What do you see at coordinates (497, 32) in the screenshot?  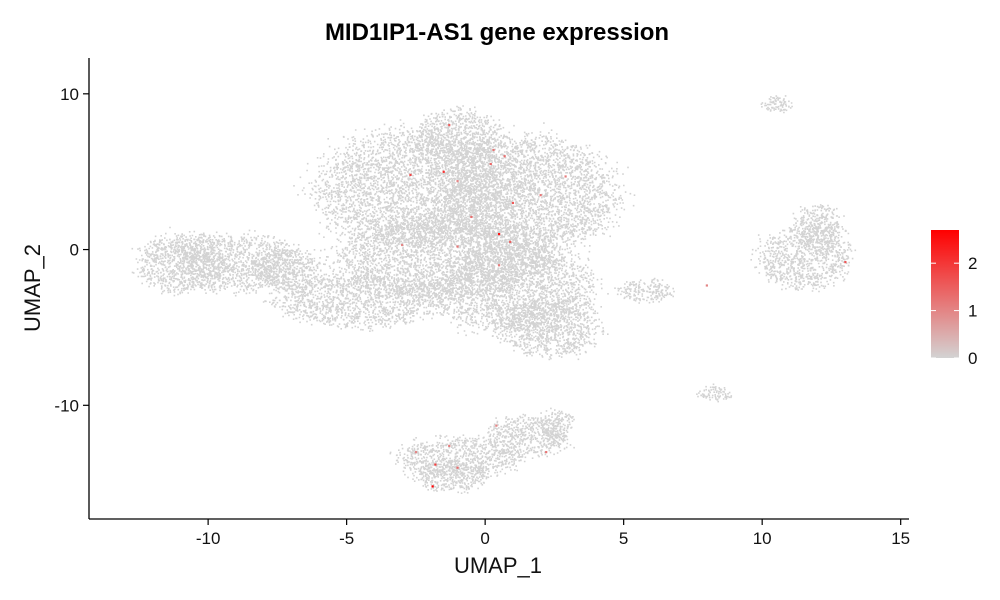 I see `chart-title: MID1IP1-AS1 gene expression` at bounding box center [497, 32].